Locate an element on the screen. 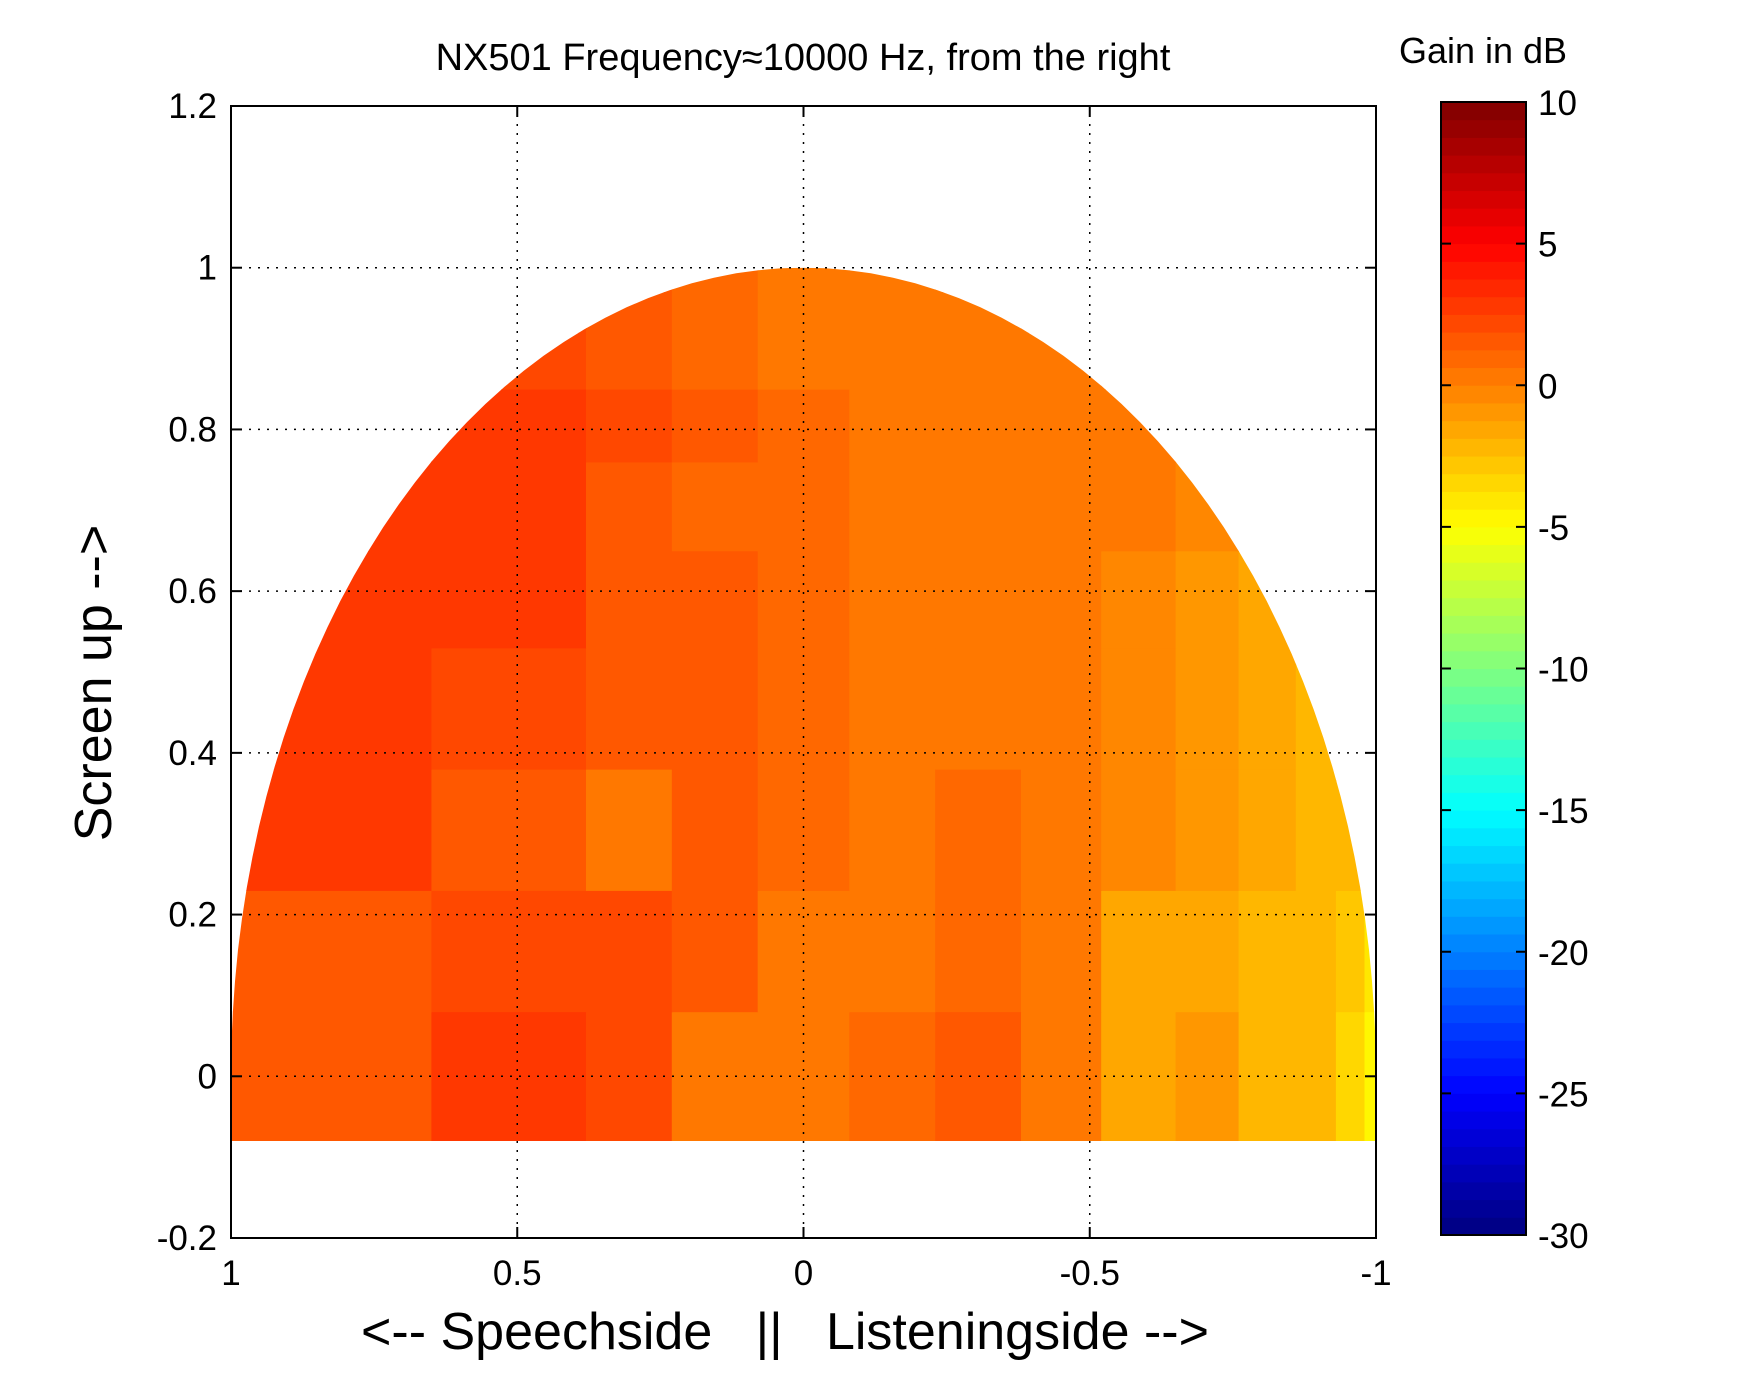 The width and height of the screenshot is (1751, 1382). x-tick-label: -0.5 is located at coordinates (1090, 1273).